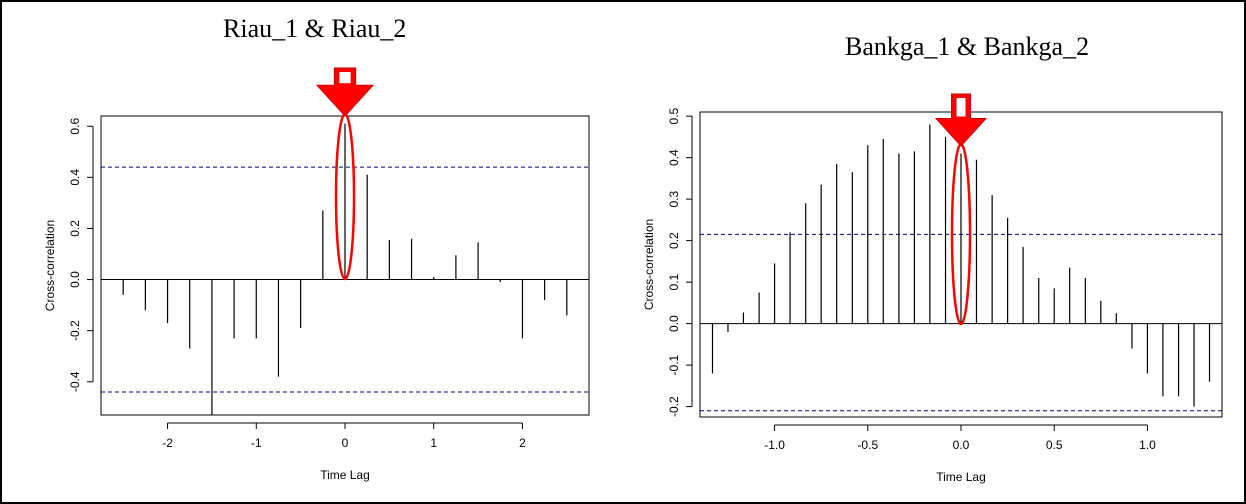  What do you see at coordinates (75, 228) in the screenshot?
I see `left-y-tick-label-3: 0.2` at bounding box center [75, 228].